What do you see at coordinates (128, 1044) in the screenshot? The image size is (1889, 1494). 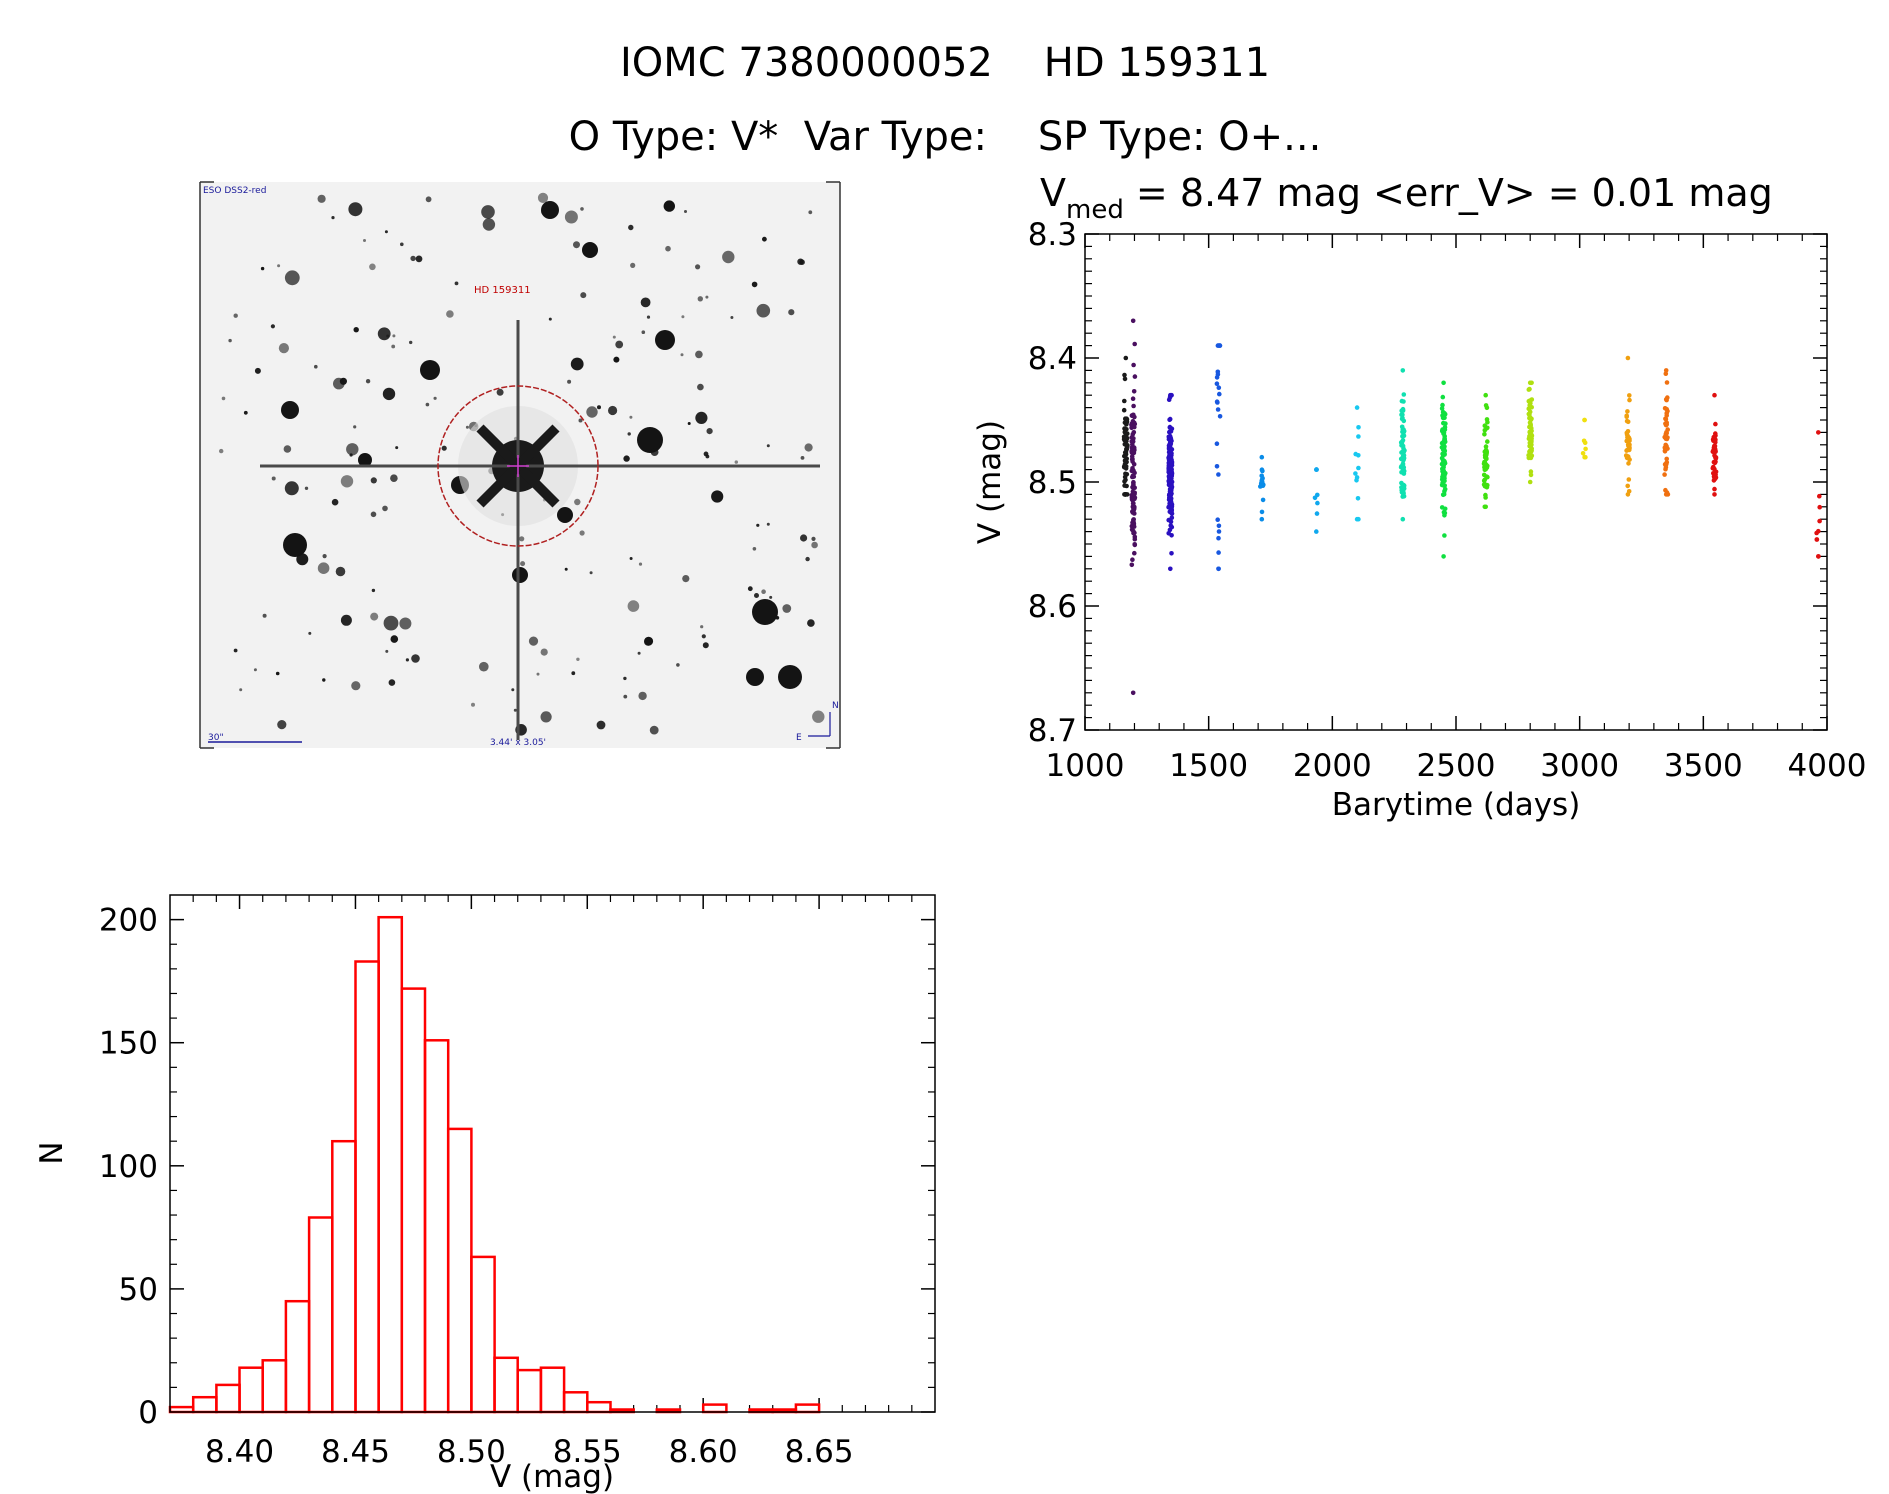 I see `y-tick-label: 150` at bounding box center [128, 1044].